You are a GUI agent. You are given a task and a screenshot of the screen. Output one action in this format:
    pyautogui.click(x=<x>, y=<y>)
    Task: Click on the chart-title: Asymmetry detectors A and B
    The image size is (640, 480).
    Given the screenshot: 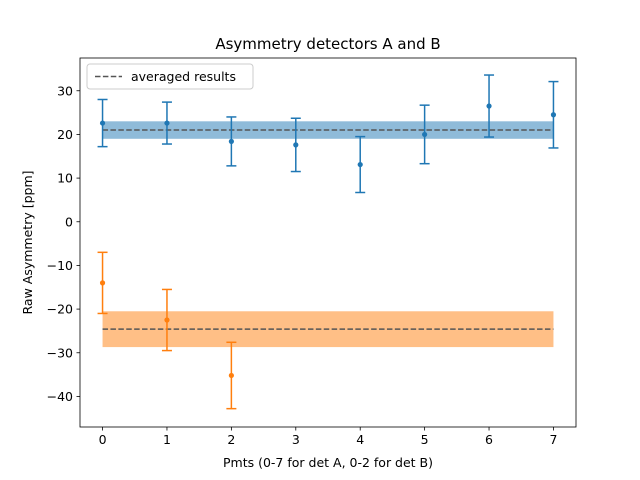 What is the action you would take?
    pyautogui.click(x=327, y=44)
    